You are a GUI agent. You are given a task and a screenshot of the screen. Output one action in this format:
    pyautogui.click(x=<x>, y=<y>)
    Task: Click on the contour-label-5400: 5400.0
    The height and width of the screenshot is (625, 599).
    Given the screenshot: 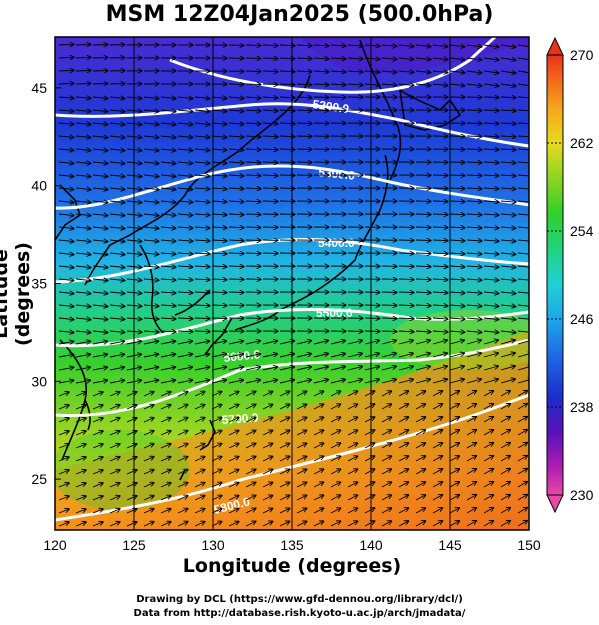 What is the action you would take?
    pyautogui.click(x=336, y=243)
    